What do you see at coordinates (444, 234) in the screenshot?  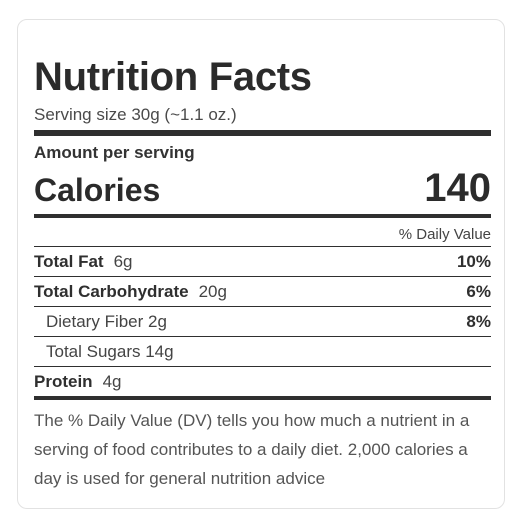 I see `daily-value-header: % Daily Value` at bounding box center [444, 234].